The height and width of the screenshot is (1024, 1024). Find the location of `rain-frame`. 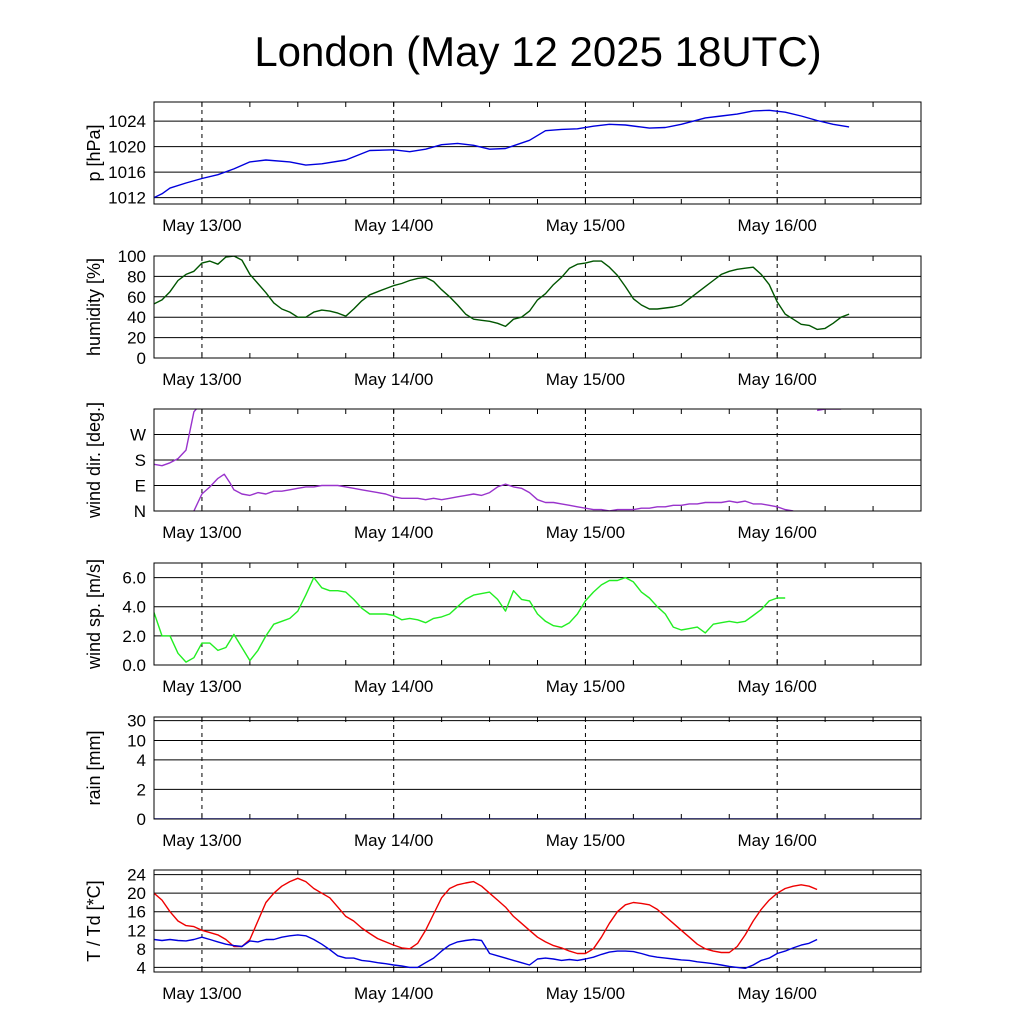

rain-frame is located at coordinates (537, 768).